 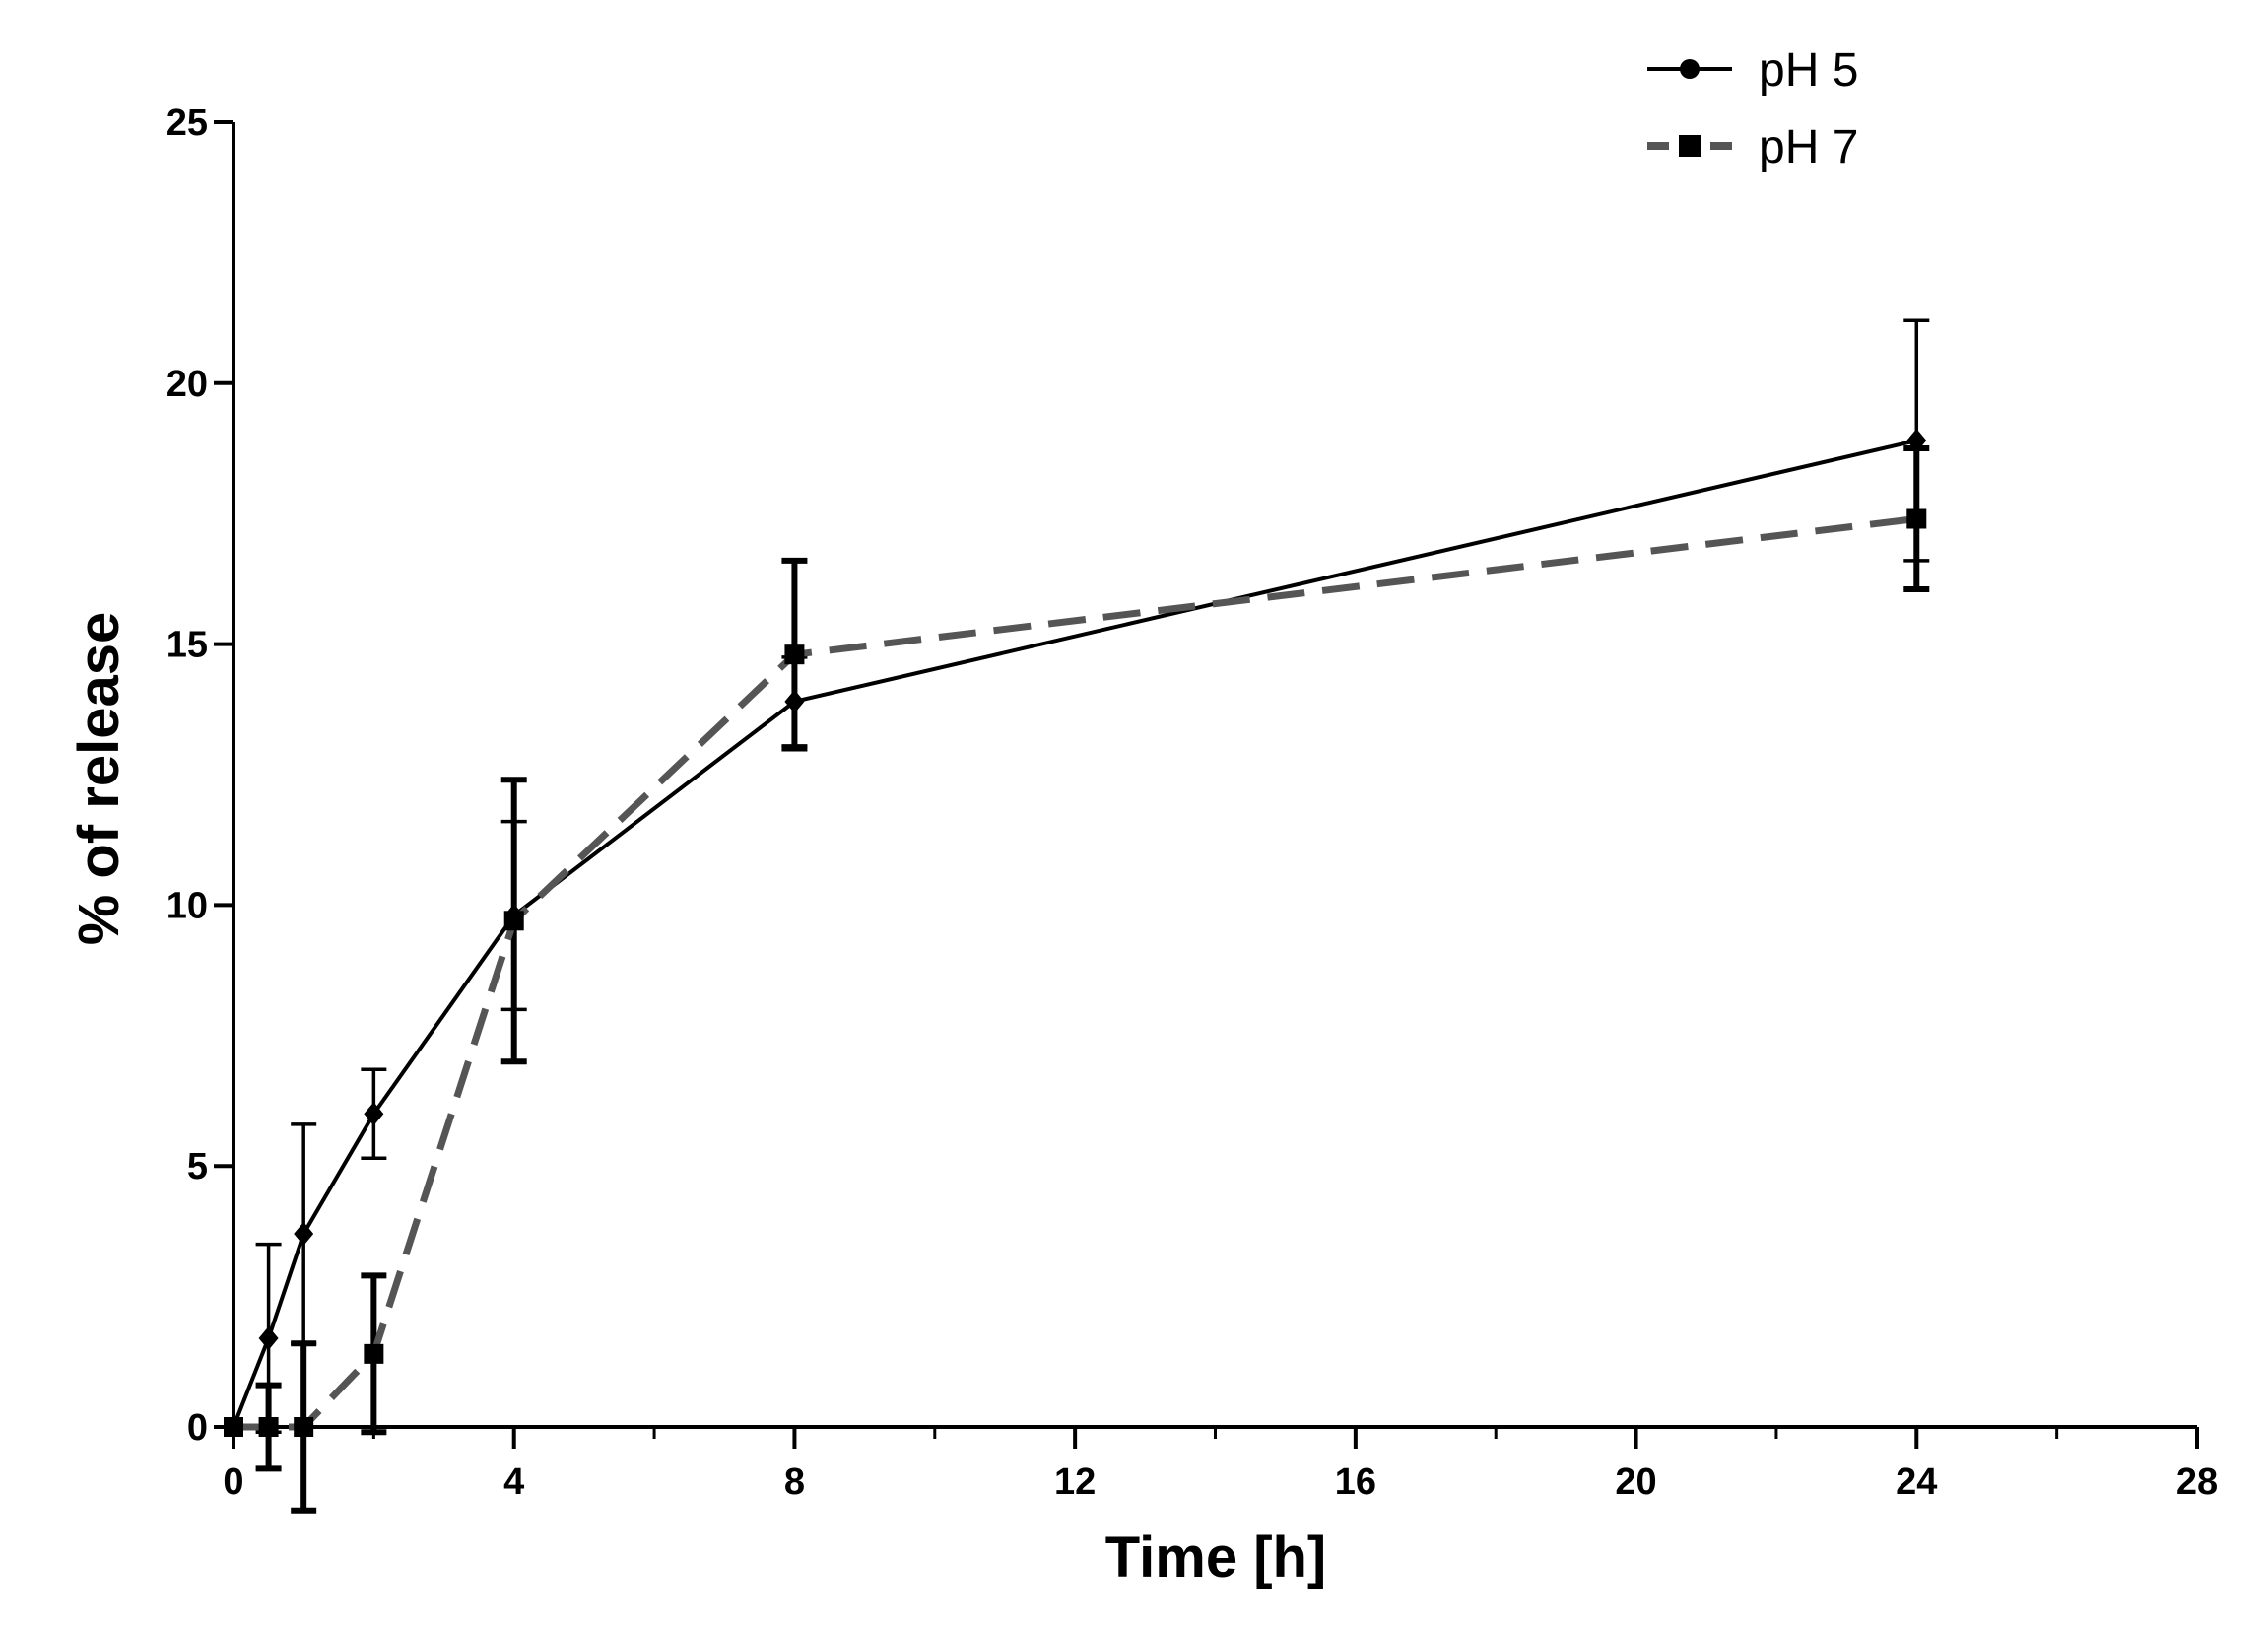 What do you see at coordinates (1216, 1557) in the screenshot?
I see `x-axis-title: Time [h]` at bounding box center [1216, 1557].